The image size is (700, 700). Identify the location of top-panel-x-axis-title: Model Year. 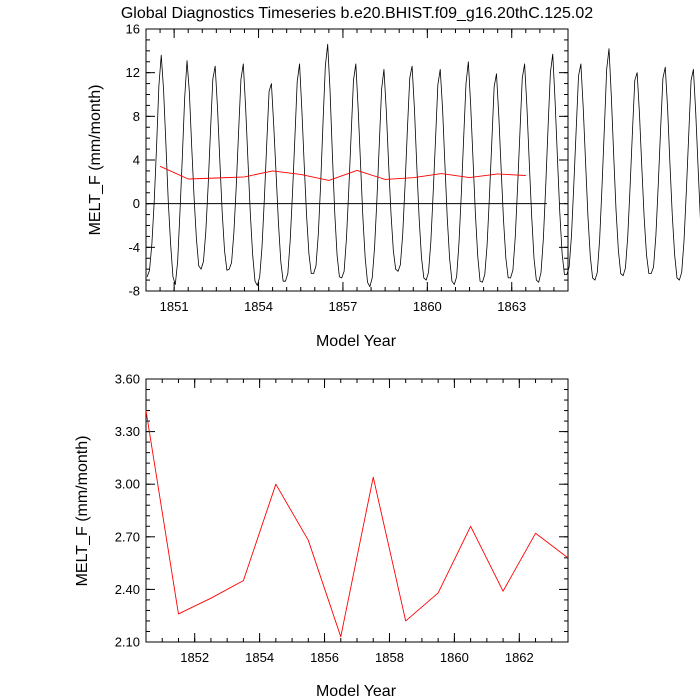
(356, 341).